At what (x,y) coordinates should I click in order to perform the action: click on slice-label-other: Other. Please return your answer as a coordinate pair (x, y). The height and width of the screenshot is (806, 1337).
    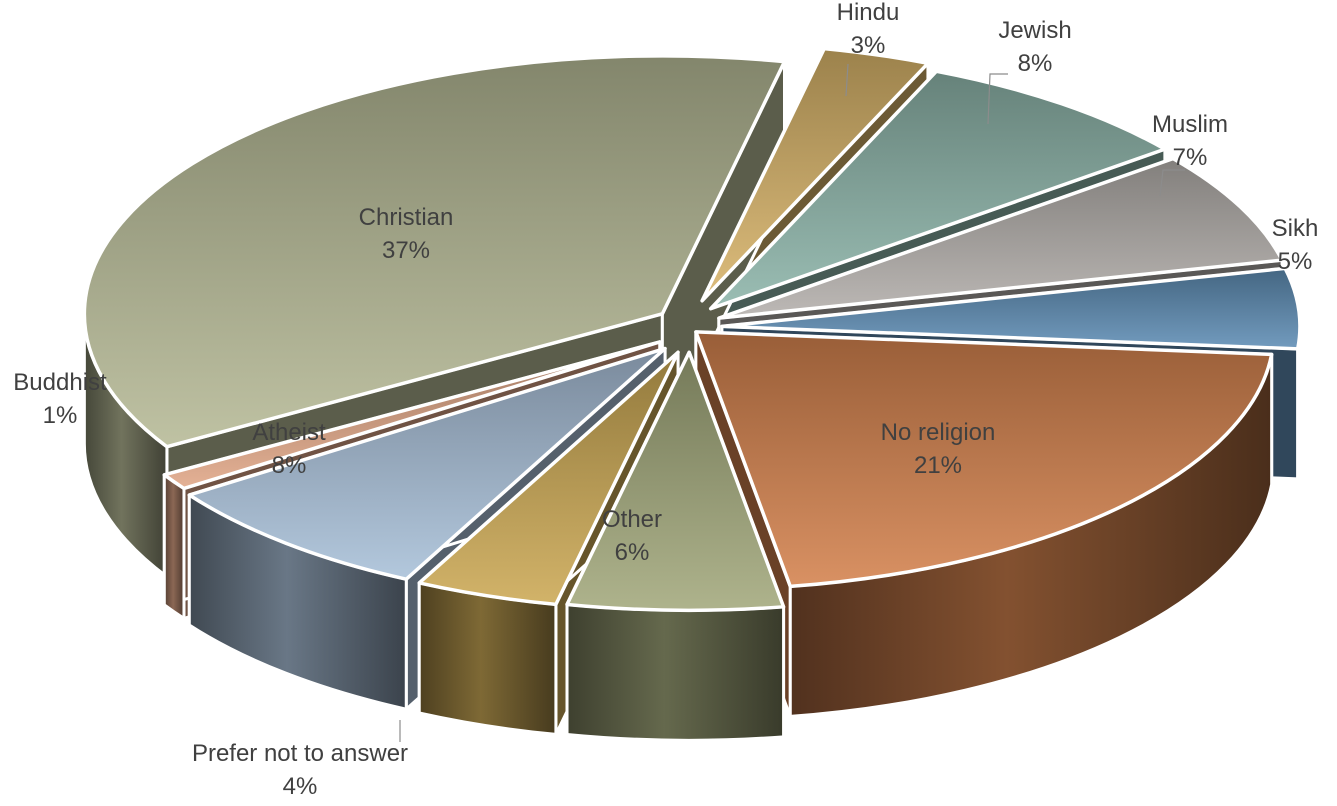
    Looking at the image, I should click on (632, 519).